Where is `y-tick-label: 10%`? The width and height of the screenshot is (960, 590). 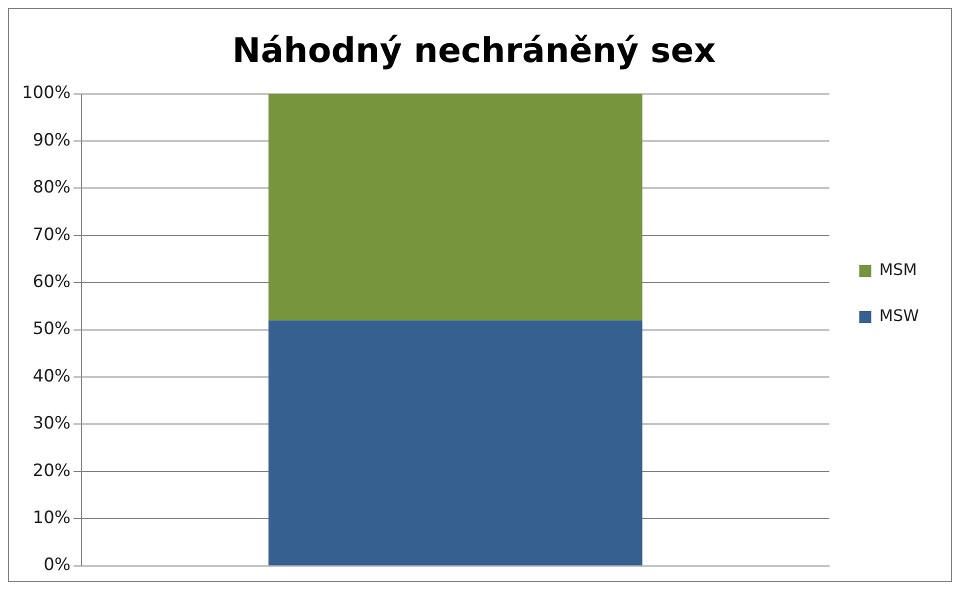
y-tick-label: 10% is located at coordinates (51, 518).